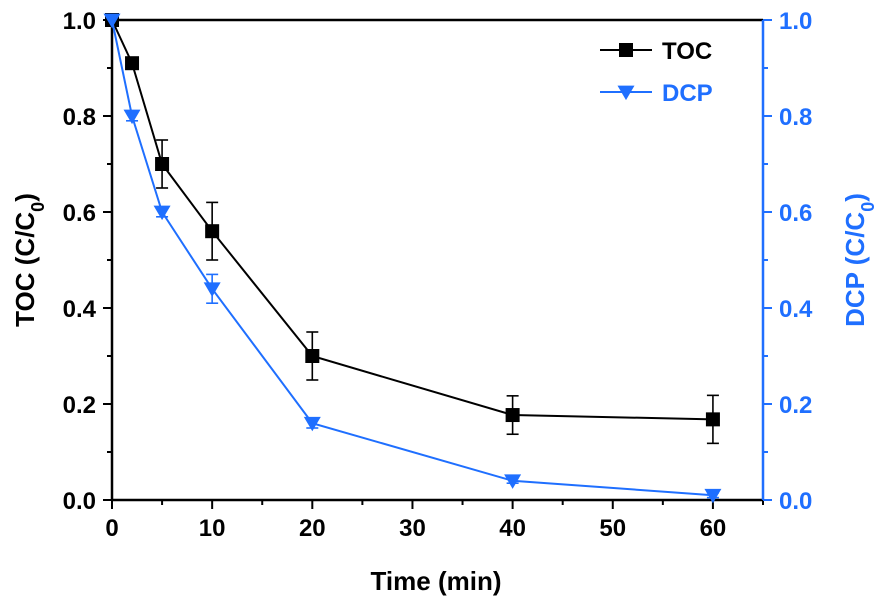 The height and width of the screenshot is (603, 886). I want to click on left-y-axis-title: TOC (C/C0), so click(29, 260).